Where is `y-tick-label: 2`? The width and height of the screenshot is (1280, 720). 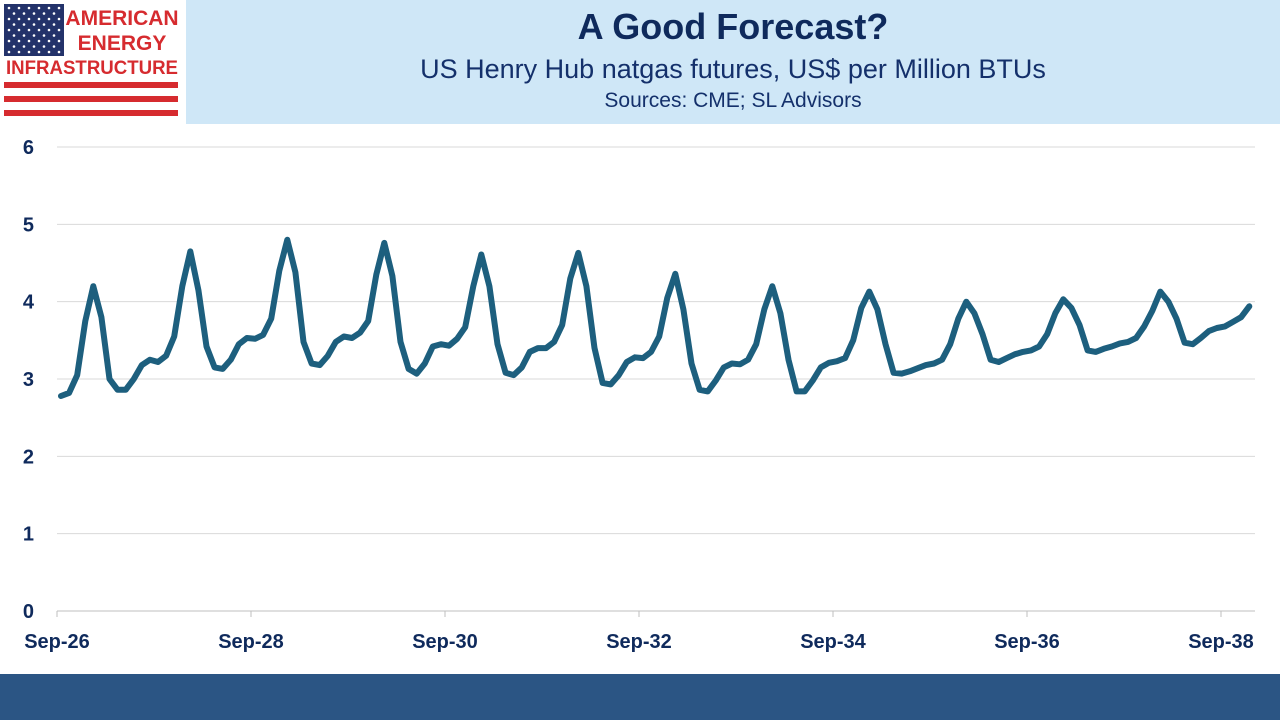 y-tick-label: 2 is located at coordinates (28, 457).